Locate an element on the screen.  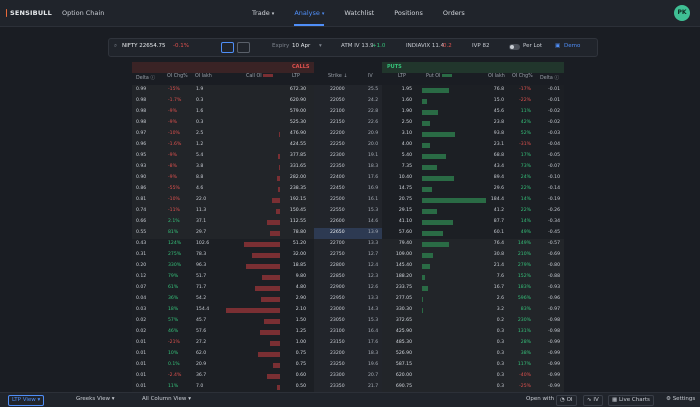
col-call-oi-lakh: OI lakh is located at coordinates (203, 76).